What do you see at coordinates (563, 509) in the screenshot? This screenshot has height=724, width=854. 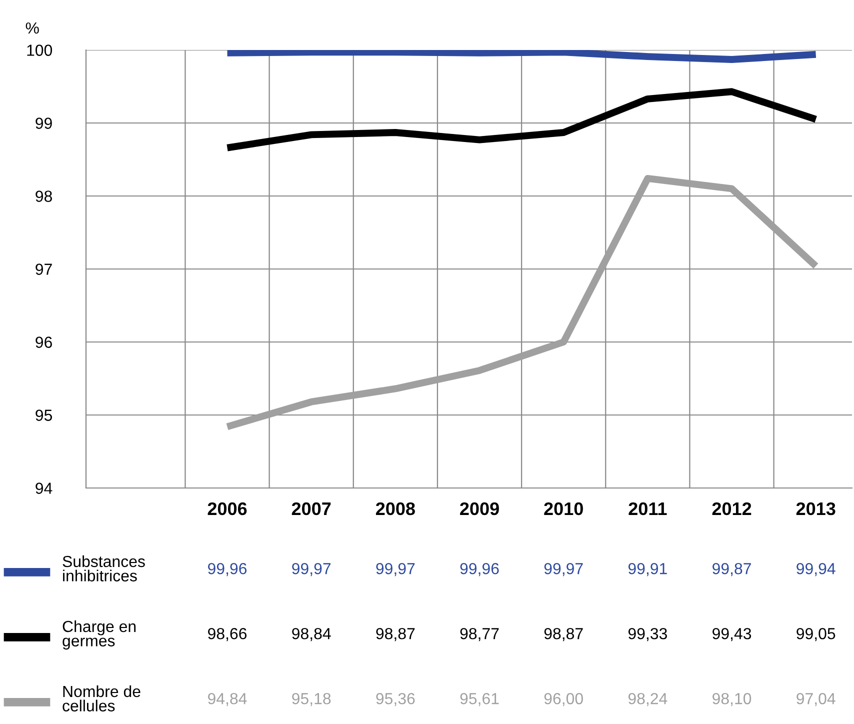 I see `x-tick-label: 2010` at bounding box center [563, 509].